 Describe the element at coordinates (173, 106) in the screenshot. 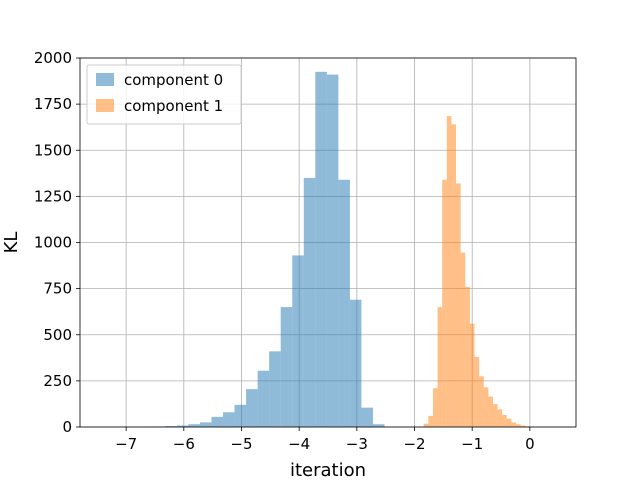

I see `legend-label-component-1: component 1` at that location.